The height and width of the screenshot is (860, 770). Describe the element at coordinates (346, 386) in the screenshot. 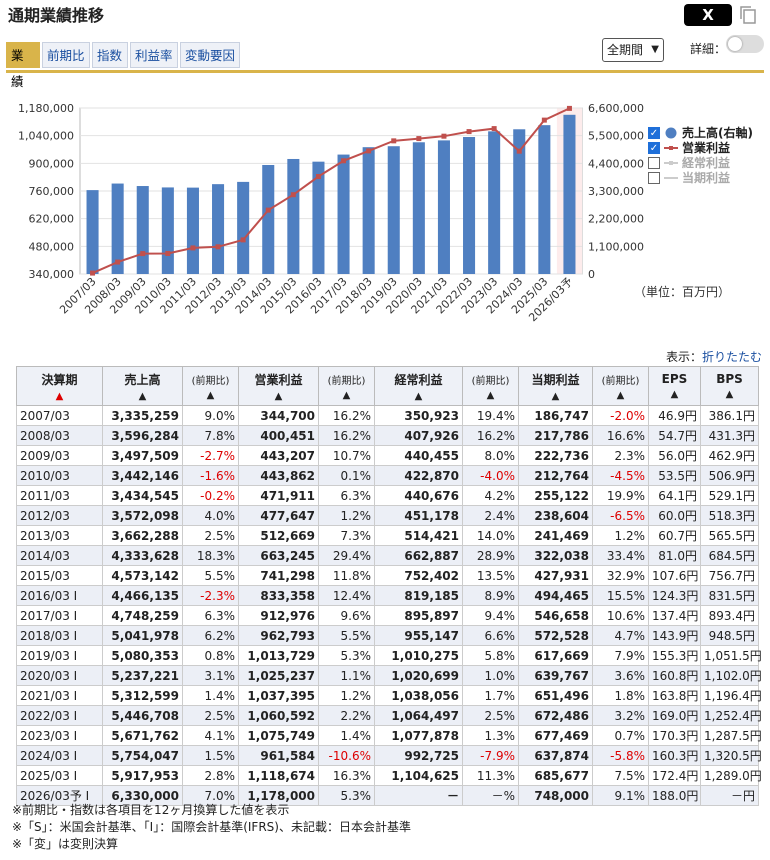

I see `col-header-op-chg: (前期比) ▲` at that location.